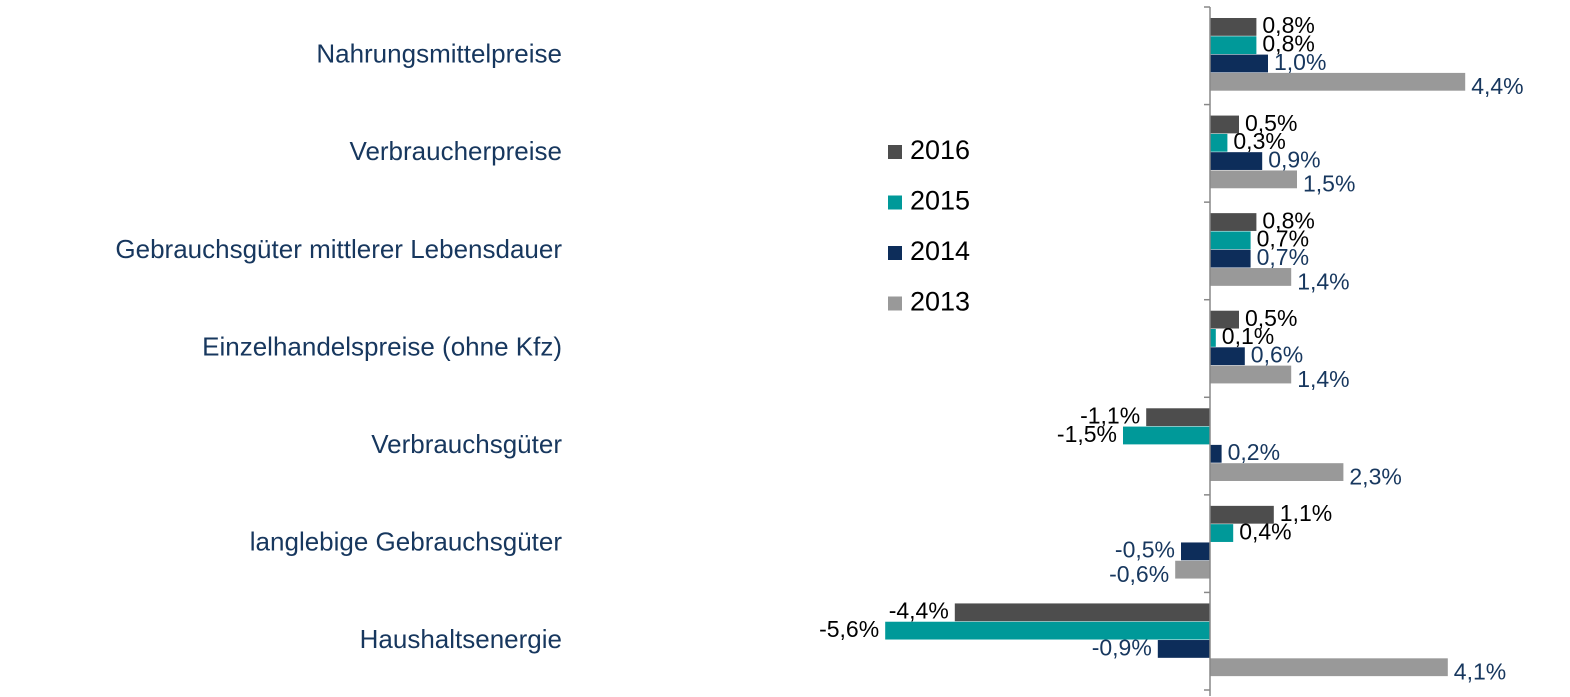 The image size is (1570, 697). What do you see at coordinates (1122, 647) in the screenshot?
I see `value-label: -0,9%` at bounding box center [1122, 647].